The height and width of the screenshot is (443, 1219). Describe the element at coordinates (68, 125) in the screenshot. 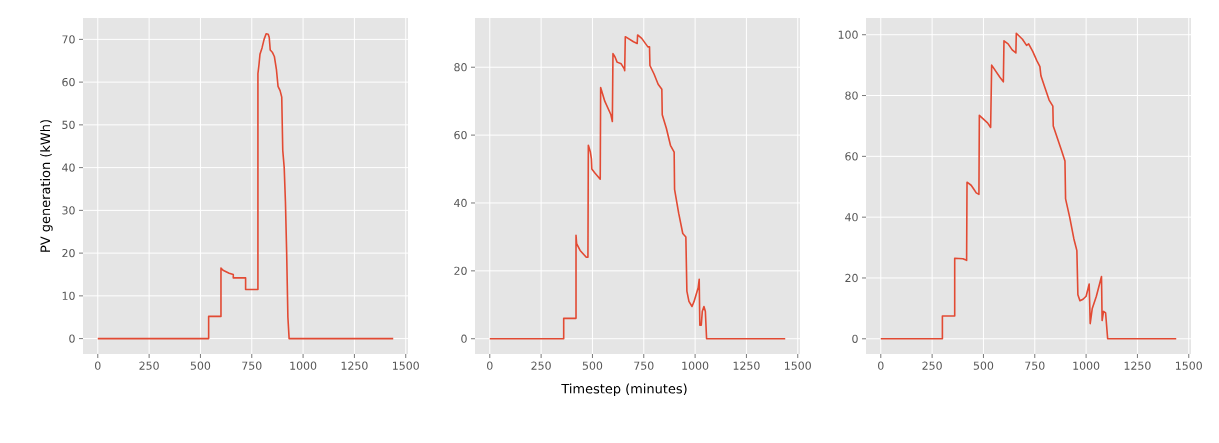

I see `y-tick-label: 50` at that location.